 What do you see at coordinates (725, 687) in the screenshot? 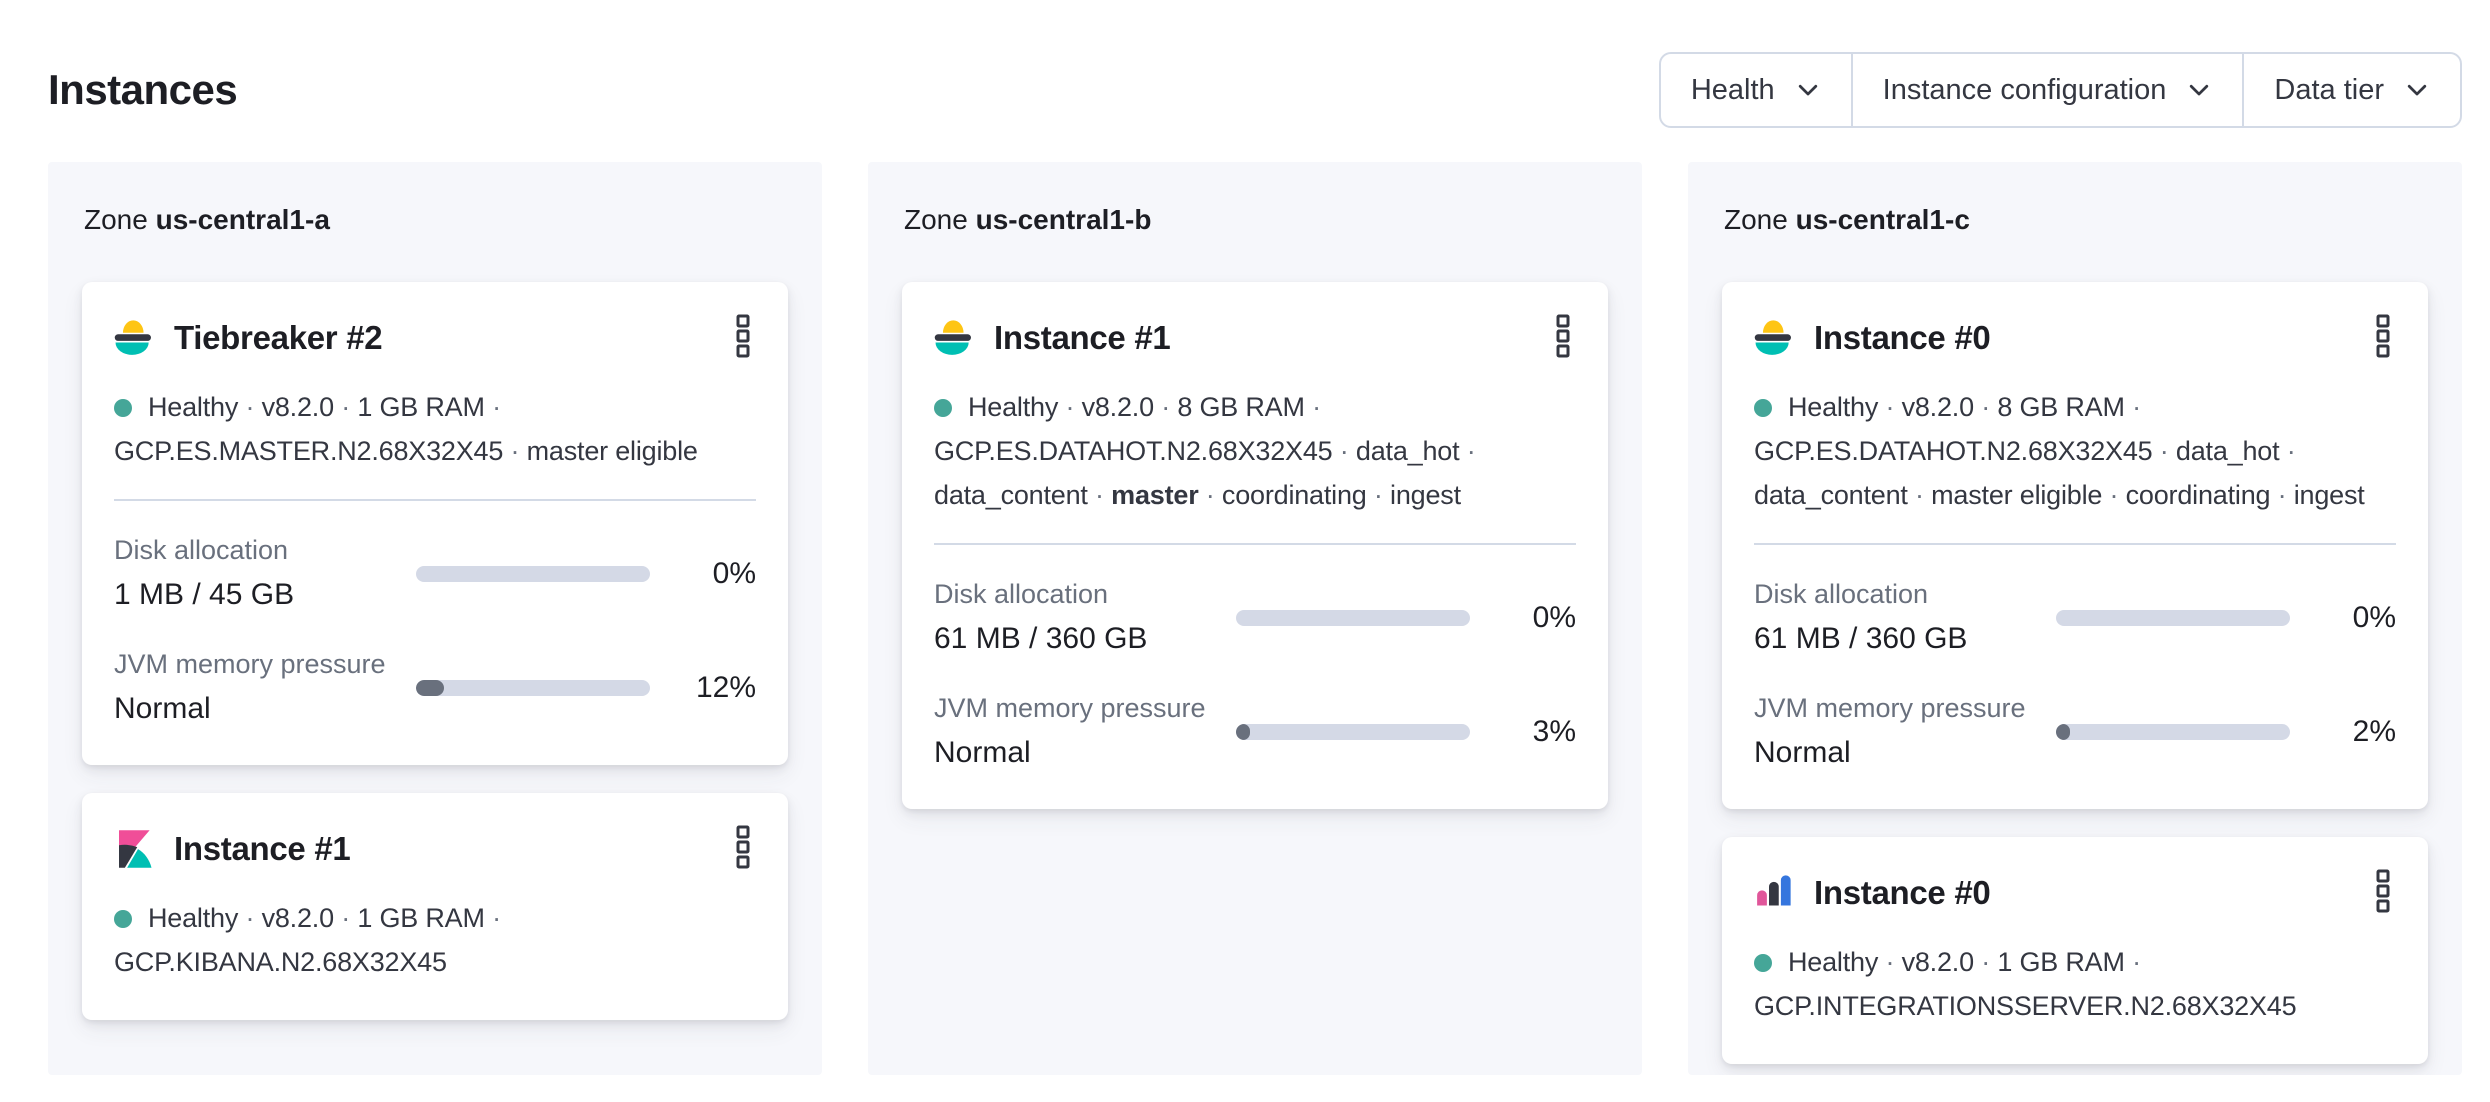
I see `metric-percent: 12%` at bounding box center [725, 687].